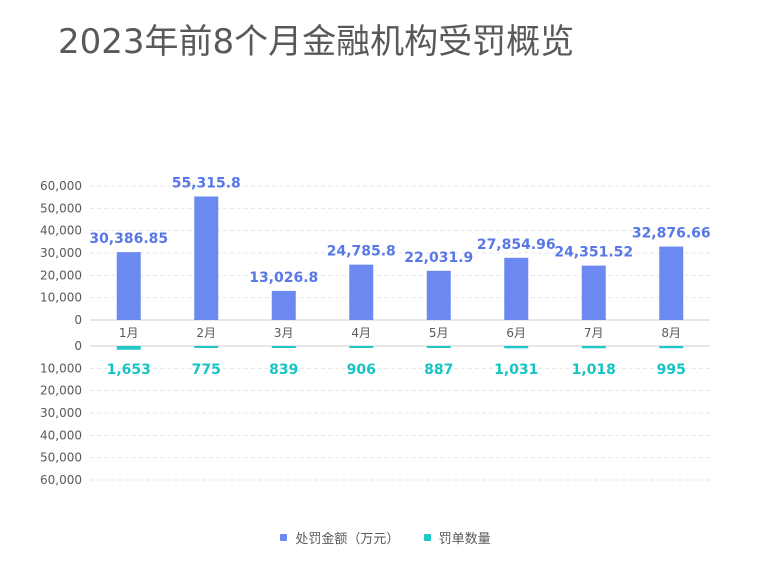 The image size is (771, 565). Describe the element at coordinates (128, 239) in the screenshot. I see `data-label-fine: 30,386.85` at that location.